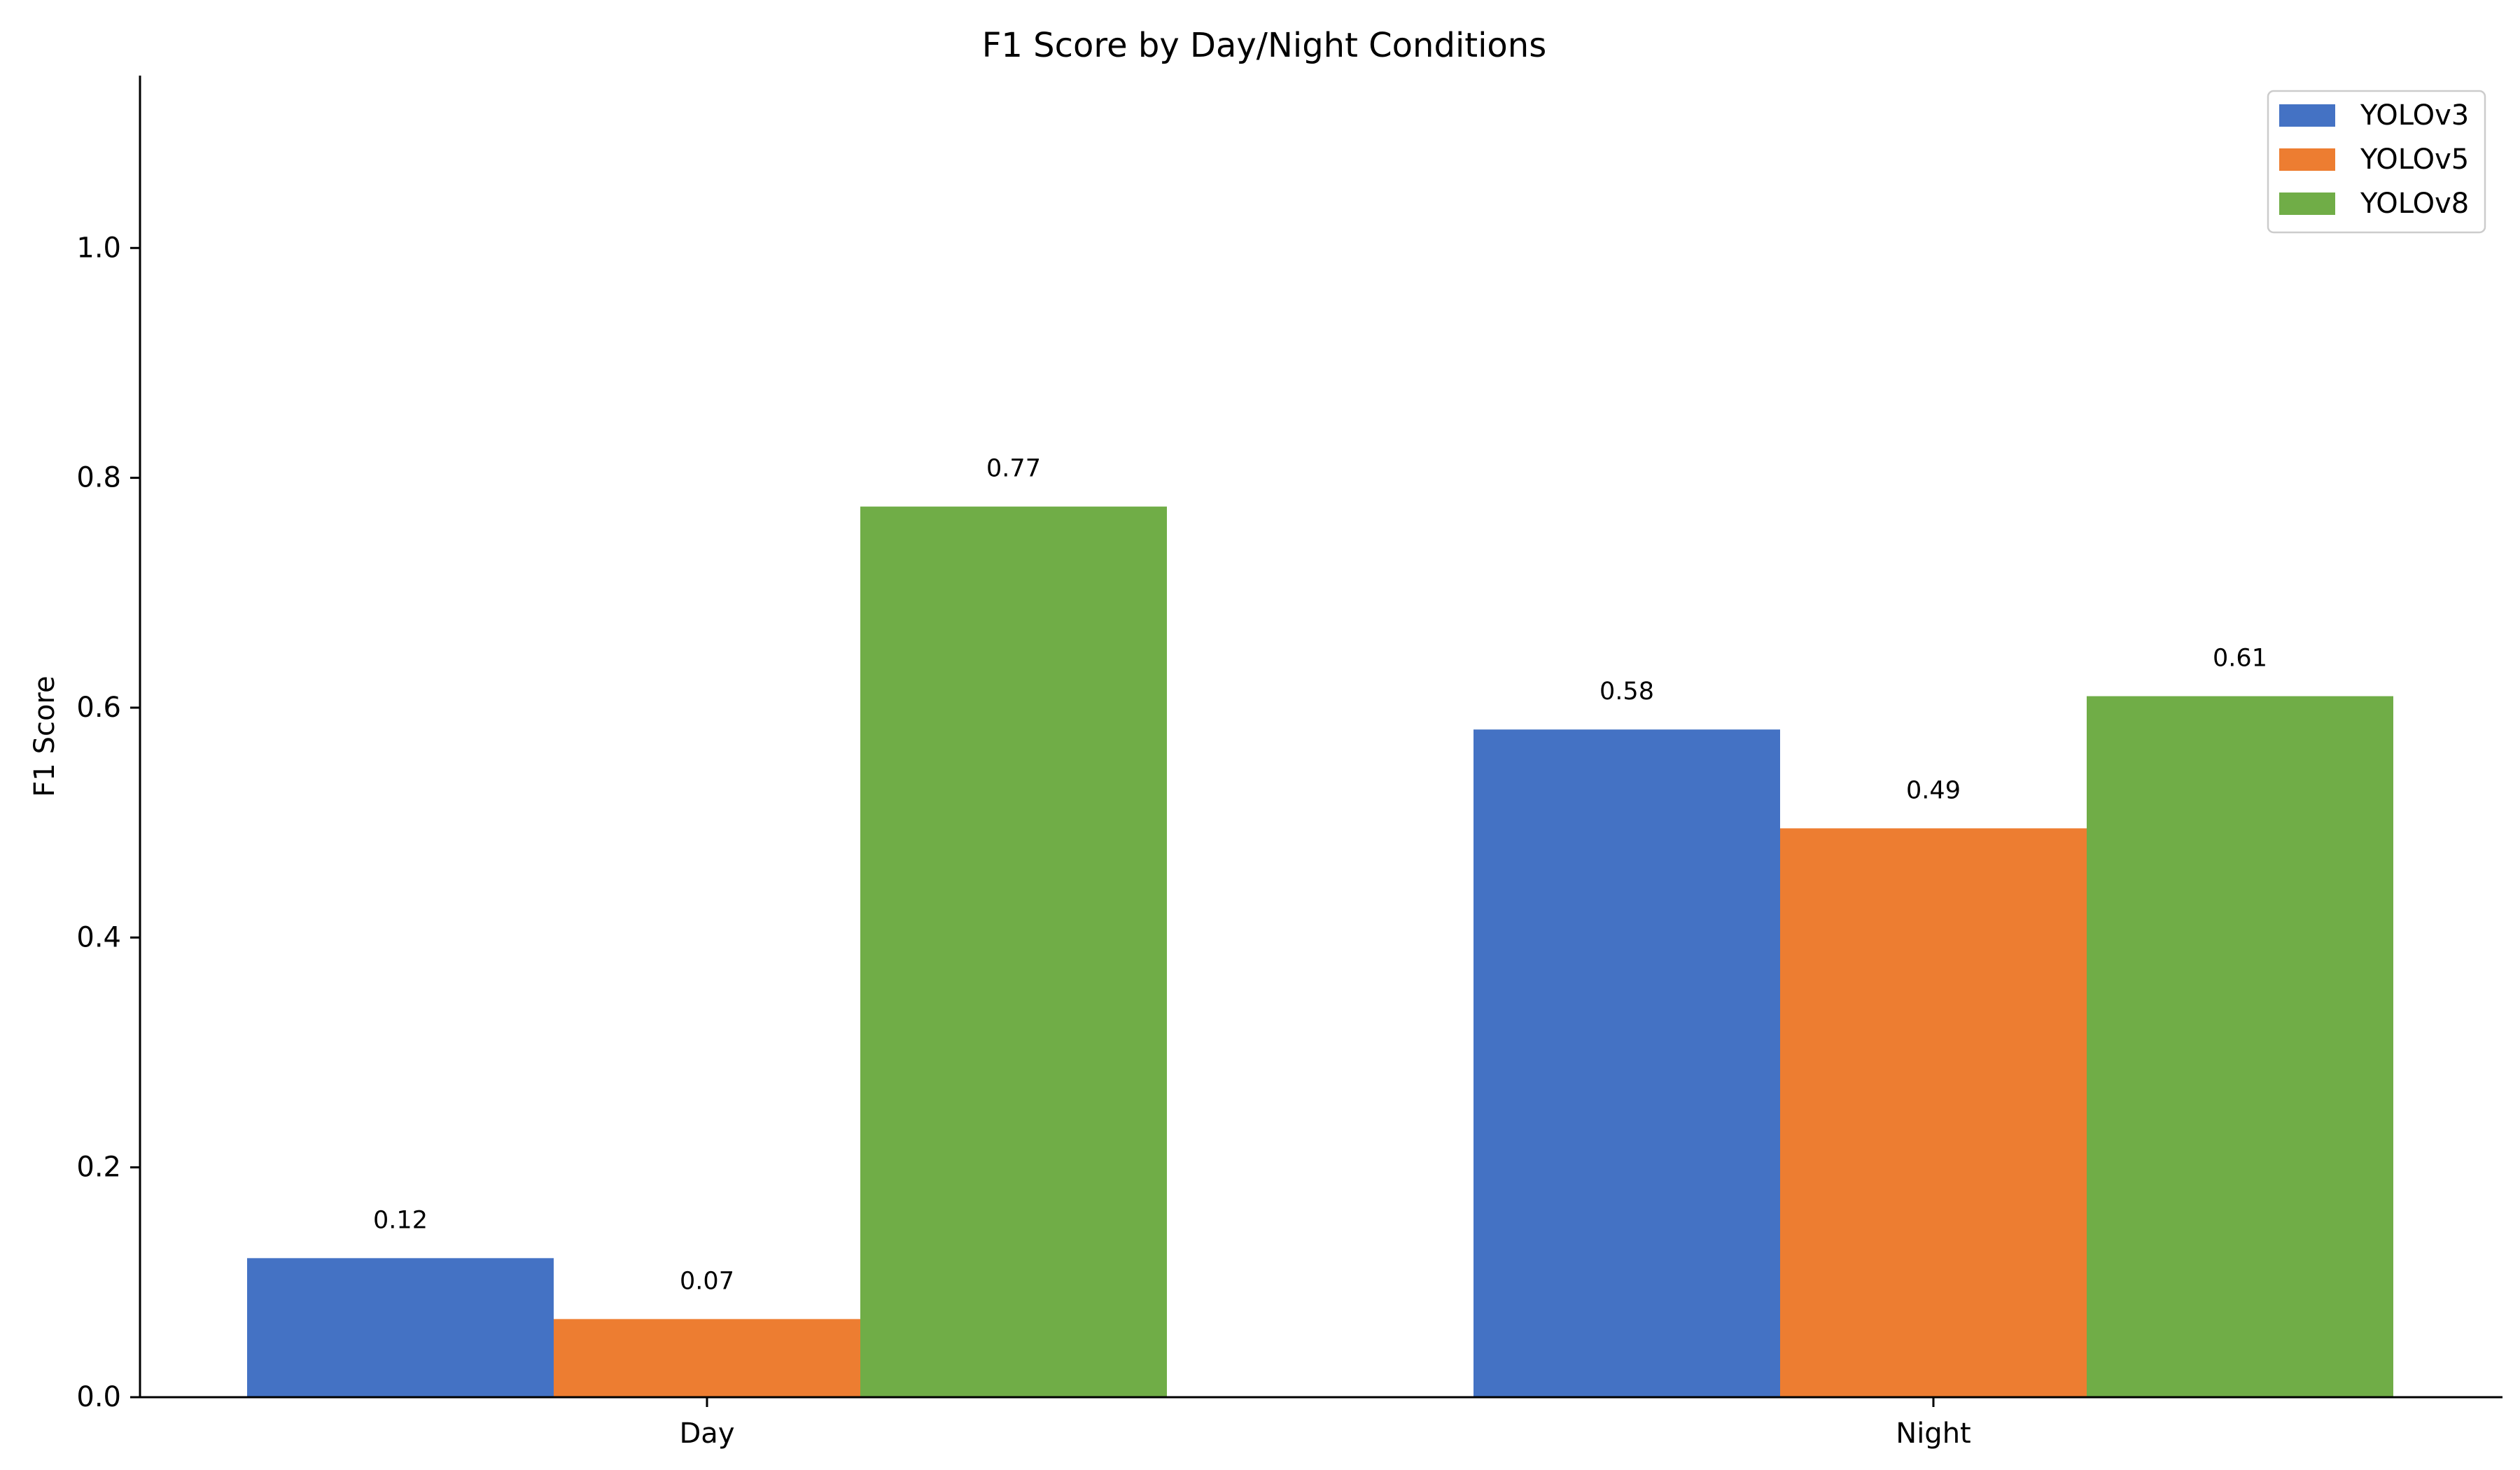  I want to click on bar-value-label: 0.49, so click(1933, 790).